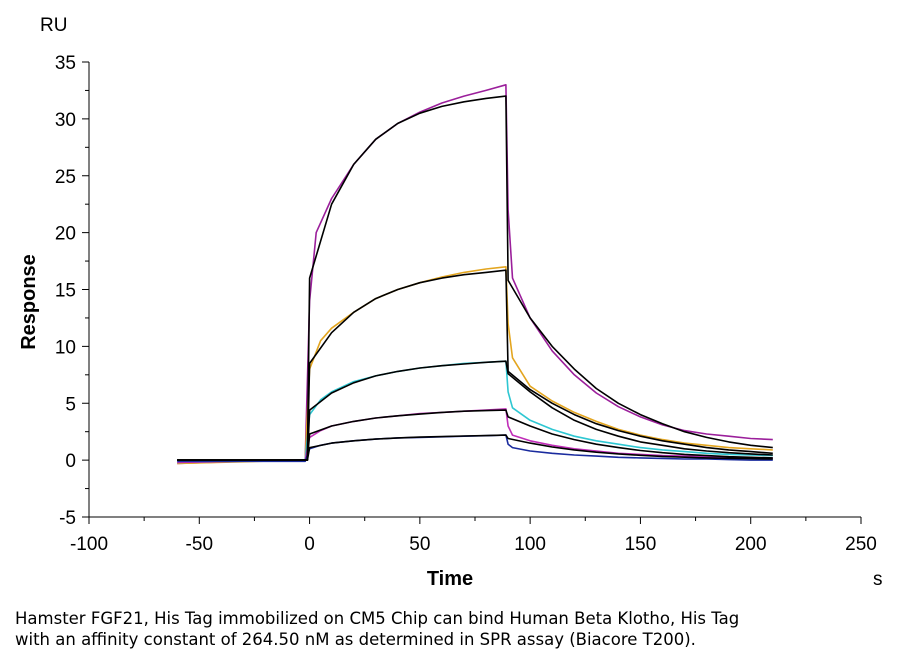 The height and width of the screenshot is (664, 900). Describe the element at coordinates (65, 291) in the screenshot. I see `y-tick-label: 15` at that location.